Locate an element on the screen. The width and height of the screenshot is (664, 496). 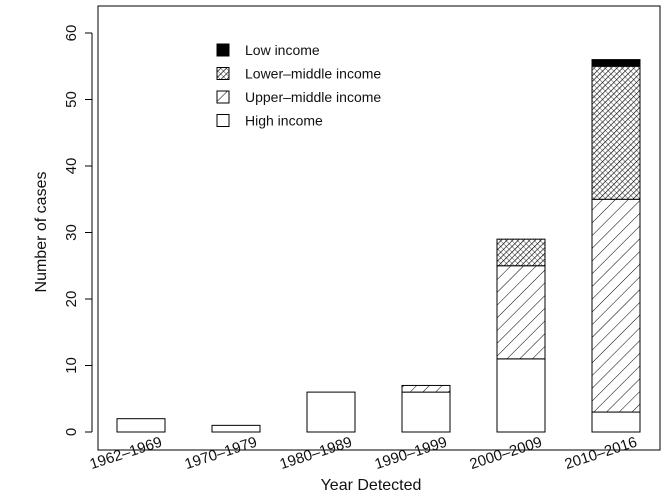
x-tick-label: 1990–1999 is located at coordinates (411, 453).